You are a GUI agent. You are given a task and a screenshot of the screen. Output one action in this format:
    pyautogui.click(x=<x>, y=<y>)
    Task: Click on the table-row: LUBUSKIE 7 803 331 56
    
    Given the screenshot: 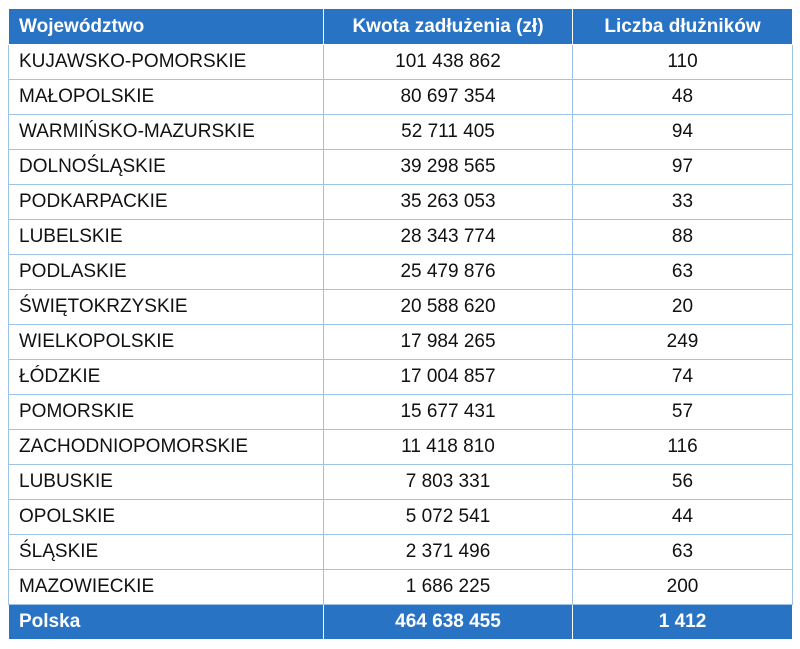 What is the action you would take?
    pyautogui.click(x=400, y=482)
    